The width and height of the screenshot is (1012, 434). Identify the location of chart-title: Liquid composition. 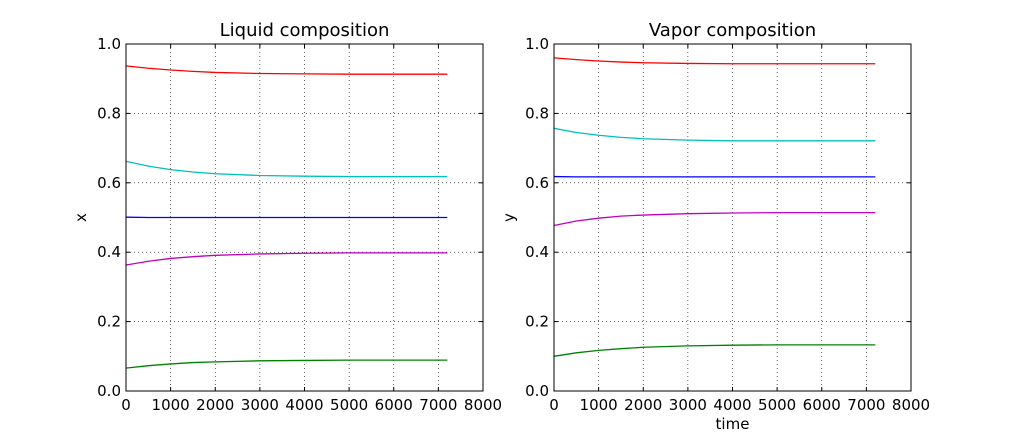
(305, 30).